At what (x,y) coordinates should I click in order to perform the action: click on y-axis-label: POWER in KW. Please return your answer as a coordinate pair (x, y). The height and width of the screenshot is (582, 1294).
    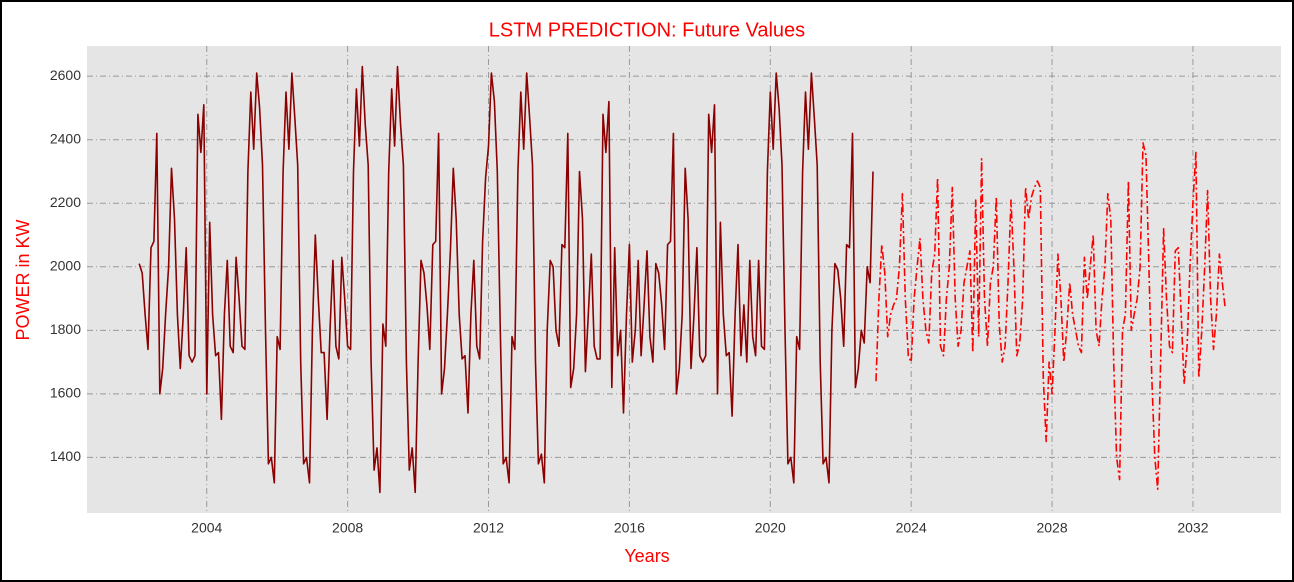
    Looking at the image, I should click on (23, 279).